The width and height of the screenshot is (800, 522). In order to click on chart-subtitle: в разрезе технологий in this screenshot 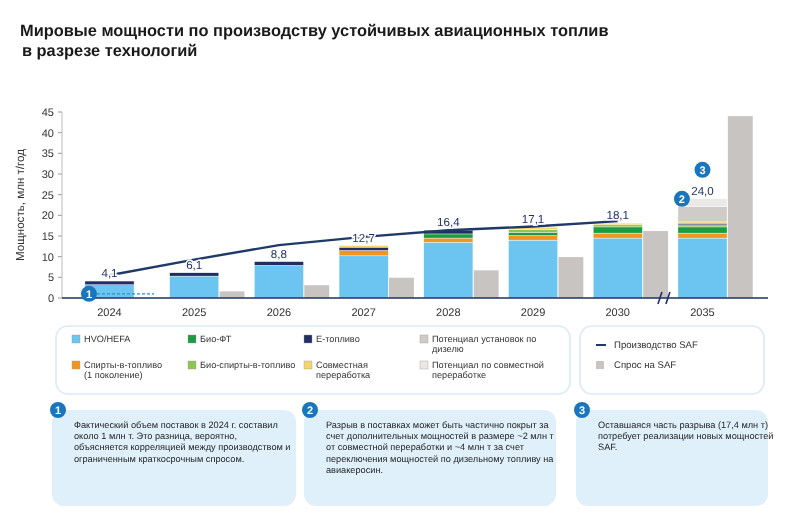, I will do `click(110, 51)`.